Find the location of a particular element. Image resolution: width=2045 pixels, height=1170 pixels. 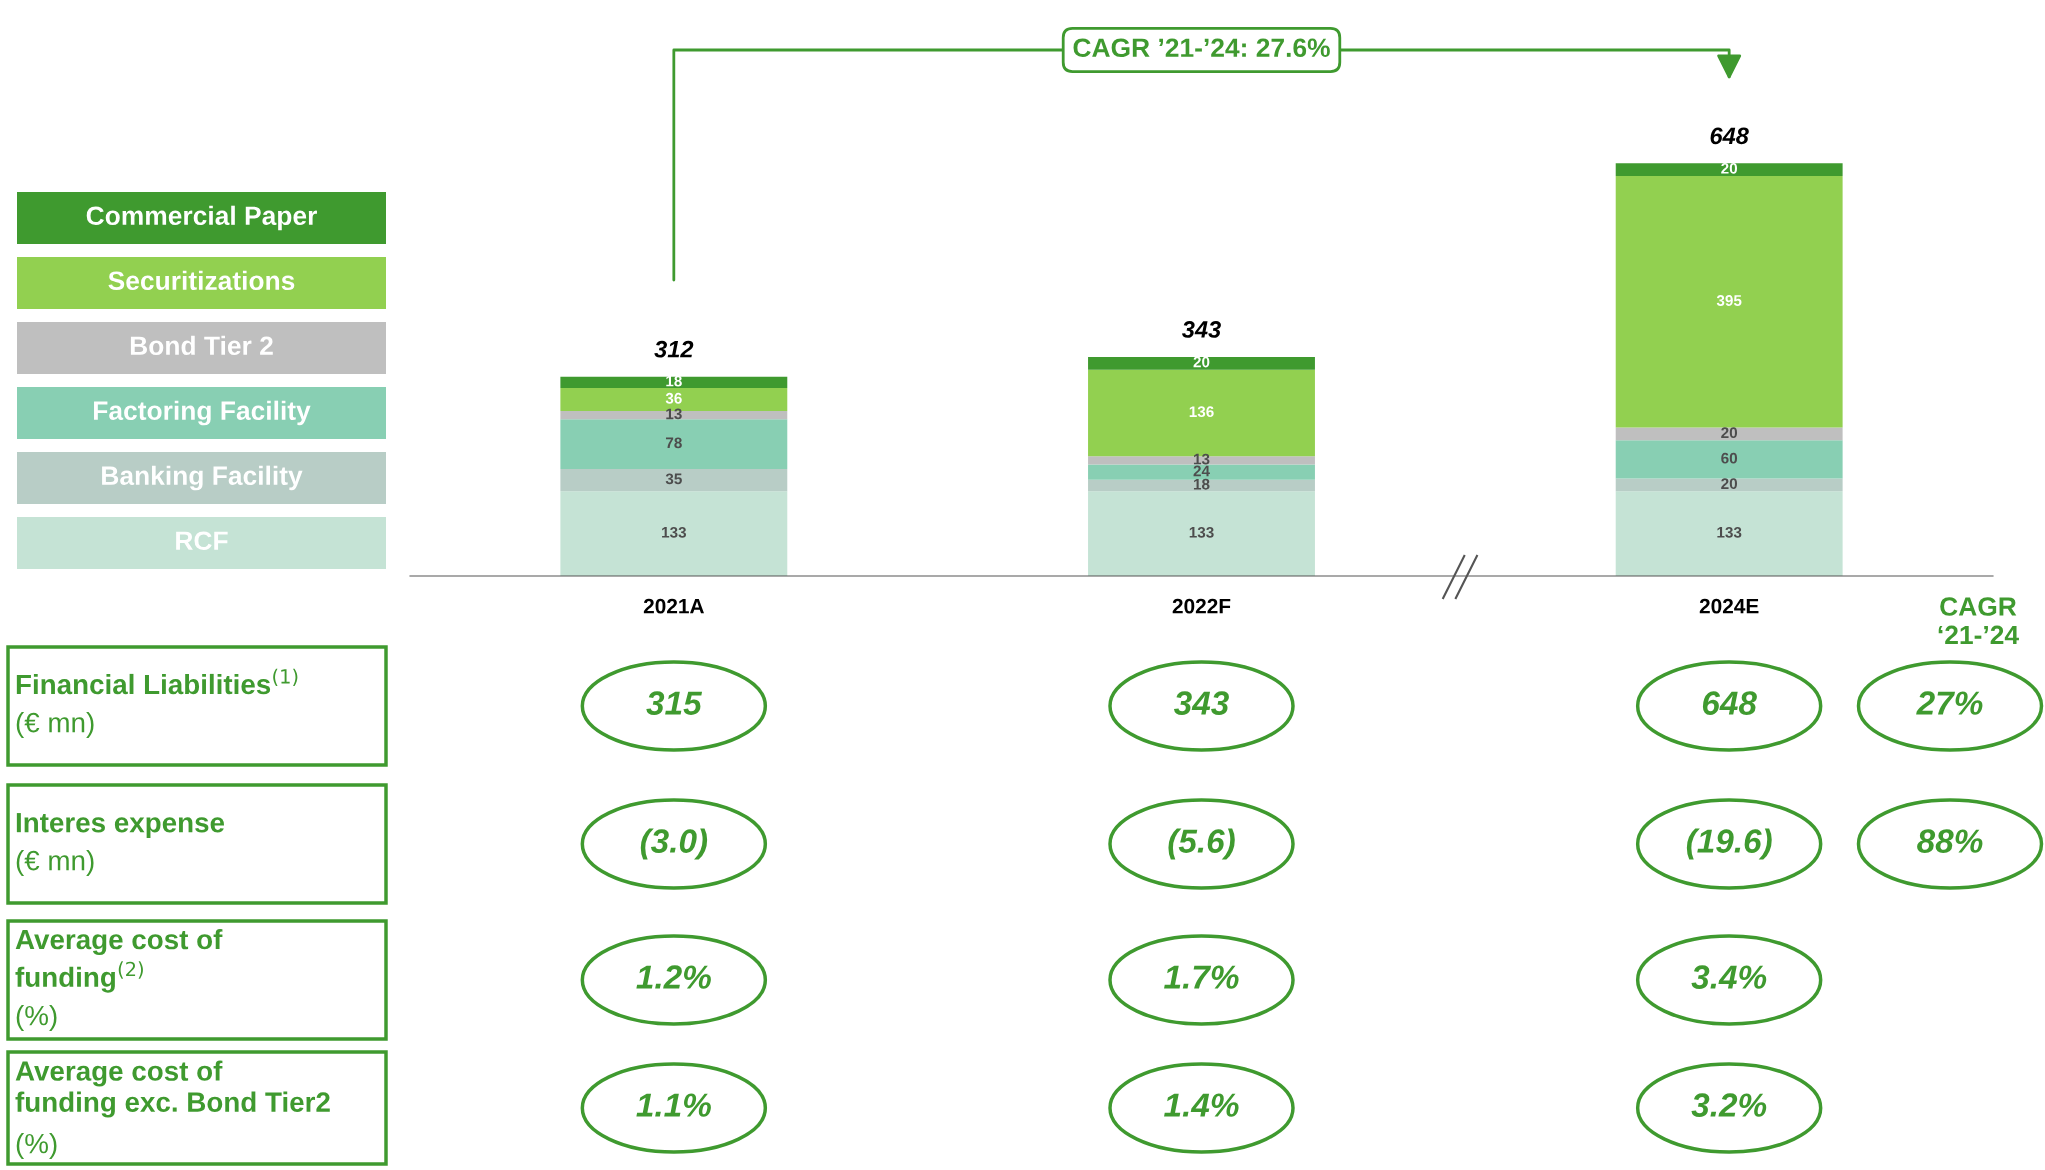

x-tick-label: 2021A is located at coordinates (673, 606).